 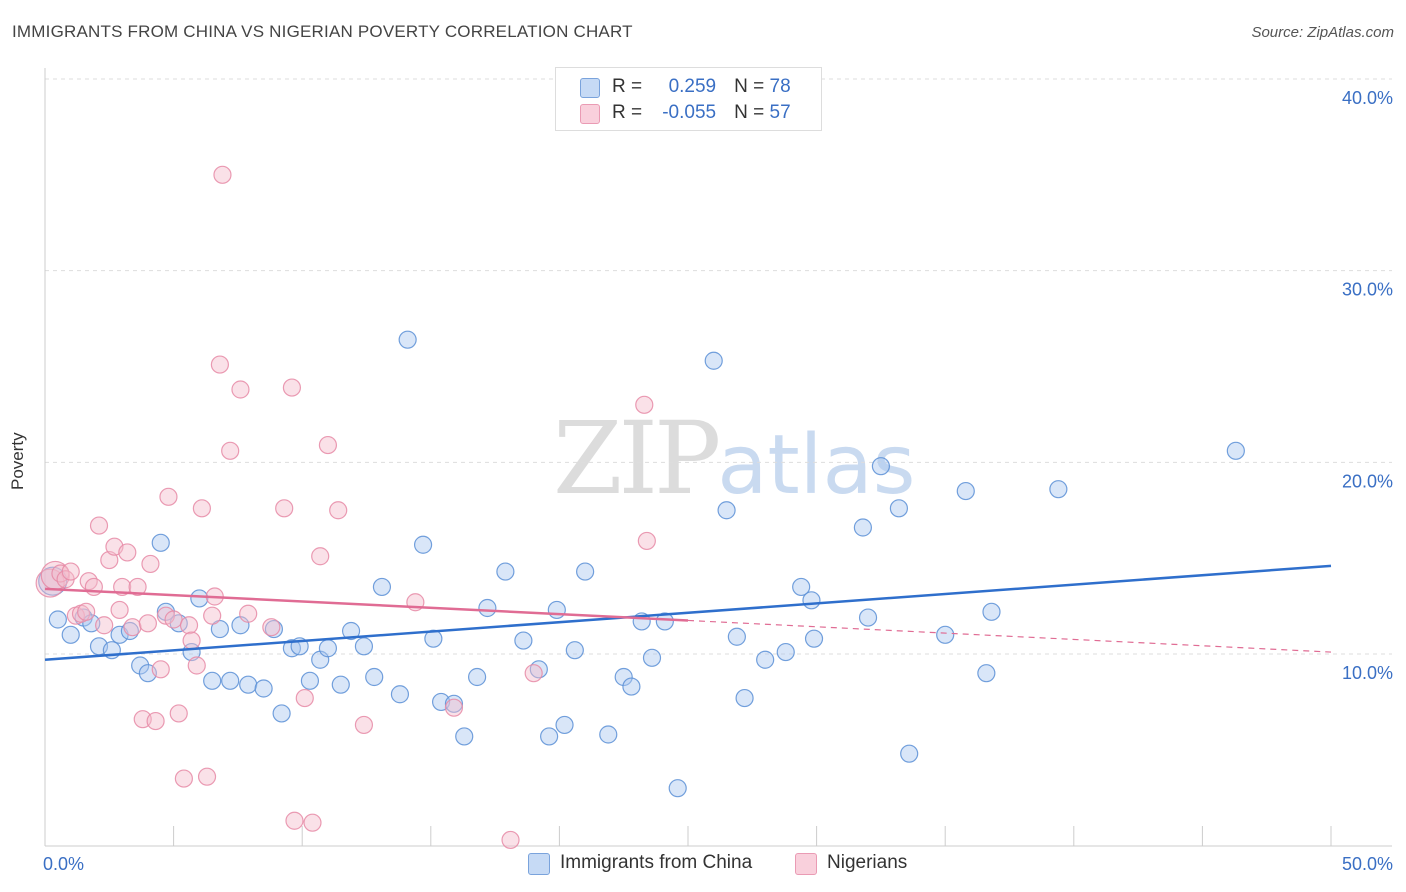 What do you see at coordinates (637, 458) in the screenshot?
I see `watermark-zip: ZIP` at bounding box center [637, 458].